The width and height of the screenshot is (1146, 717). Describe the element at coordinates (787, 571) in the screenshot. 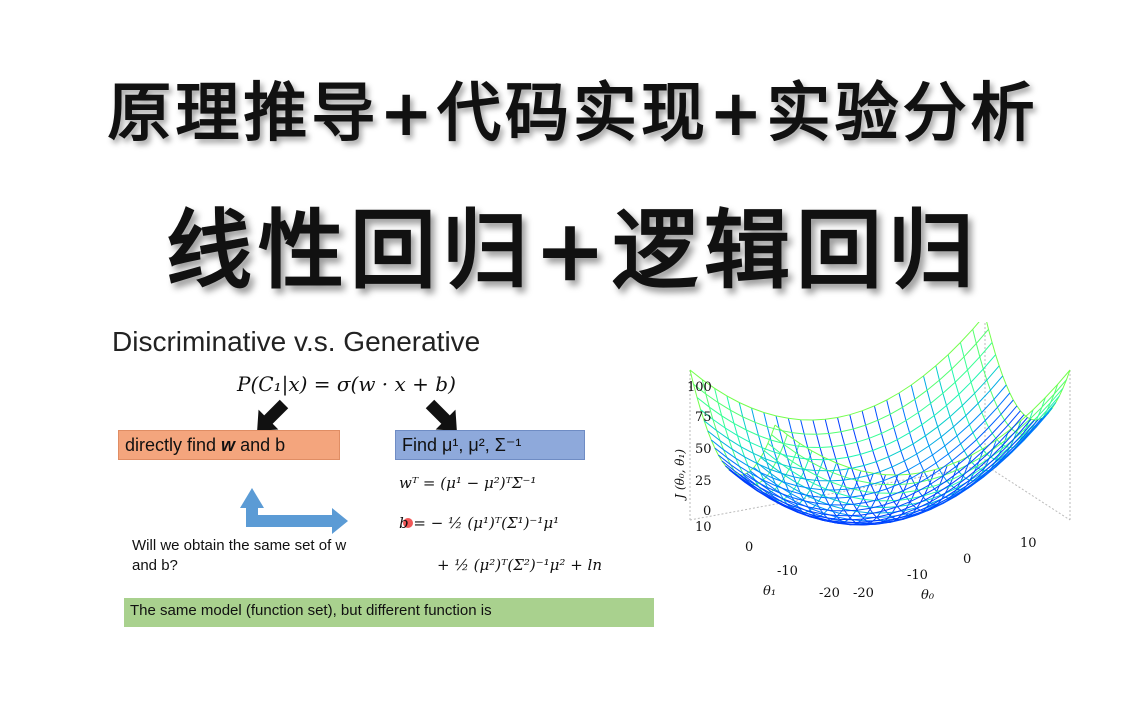

I see `theta1-tick-m10: -10` at that location.